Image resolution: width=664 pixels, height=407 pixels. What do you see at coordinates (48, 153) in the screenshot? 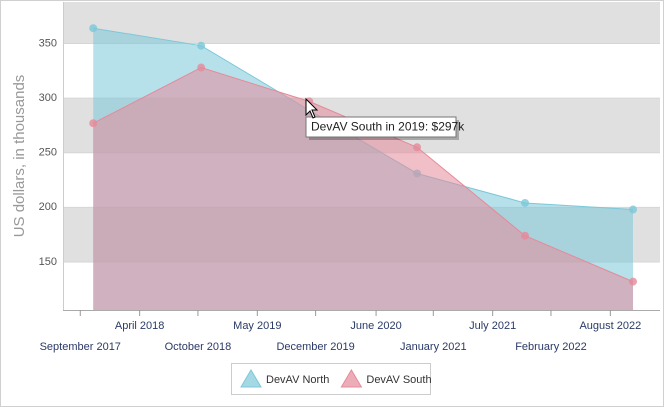
I see `y-tick-label: 250` at bounding box center [48, 153].